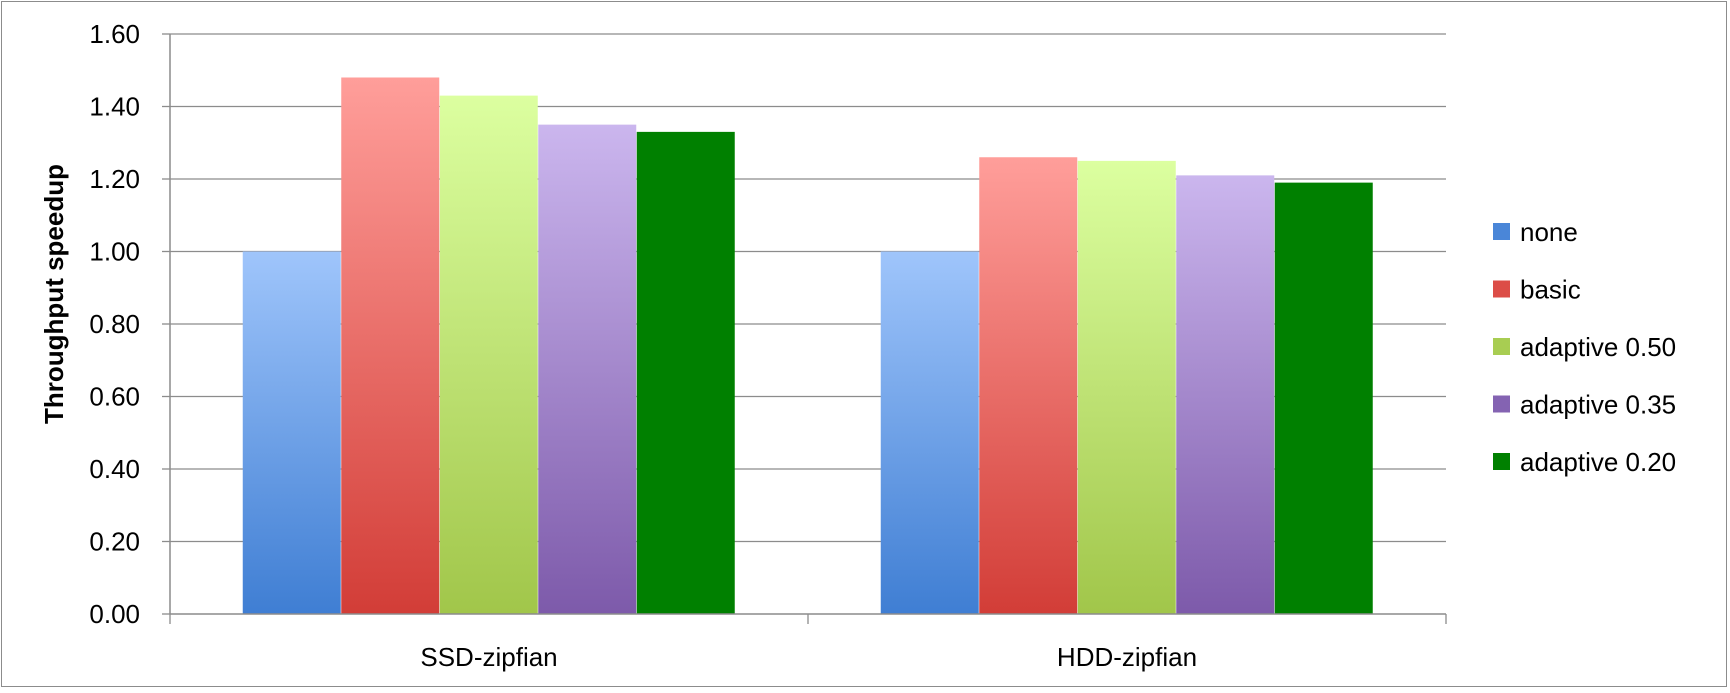 The image size is (1730, 693). Describe the element at coordinates (114, 34) in the screenshot. I see `y-tick-label: 1.60` at that location.